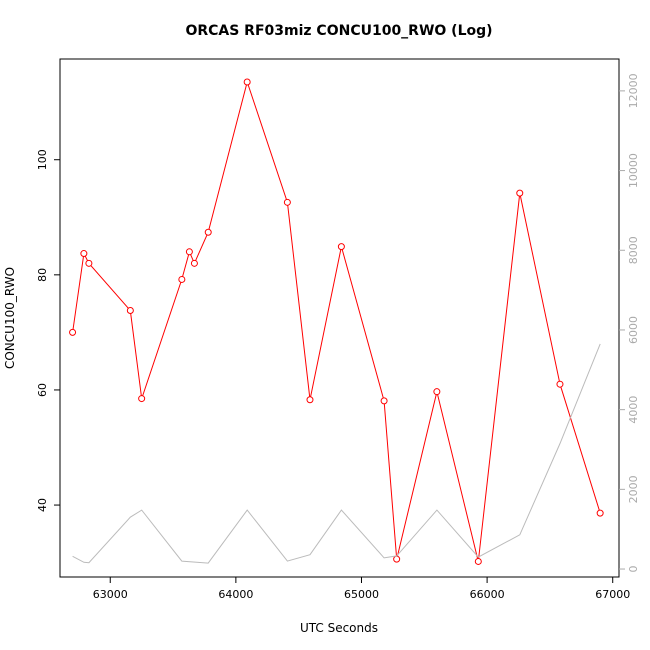 Image resolution: width=650 pixels, height=650 pixels. Describe the element at coordinates (42, 159) in the screenshot. I see `y-tick-label: 100` at that location.